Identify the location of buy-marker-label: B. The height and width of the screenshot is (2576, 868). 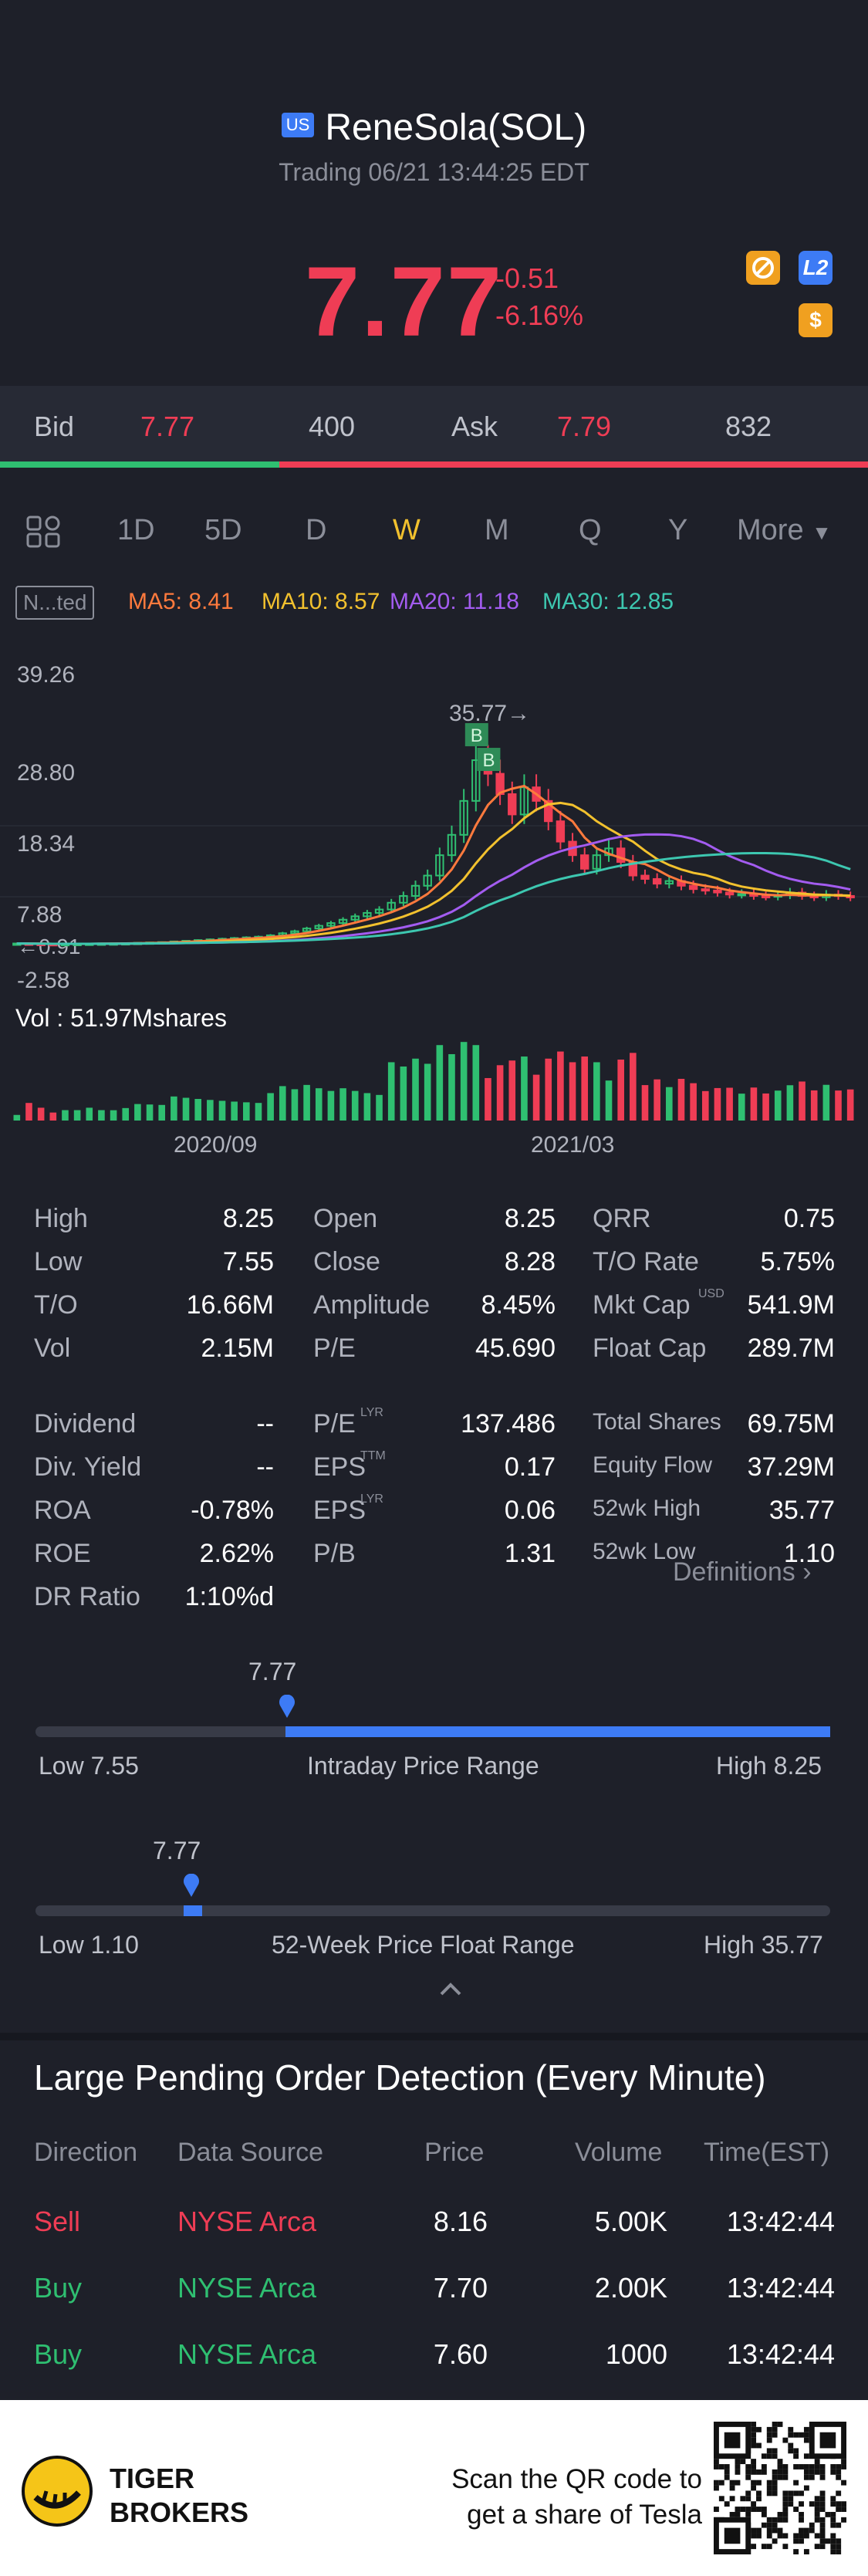
(488, 760).